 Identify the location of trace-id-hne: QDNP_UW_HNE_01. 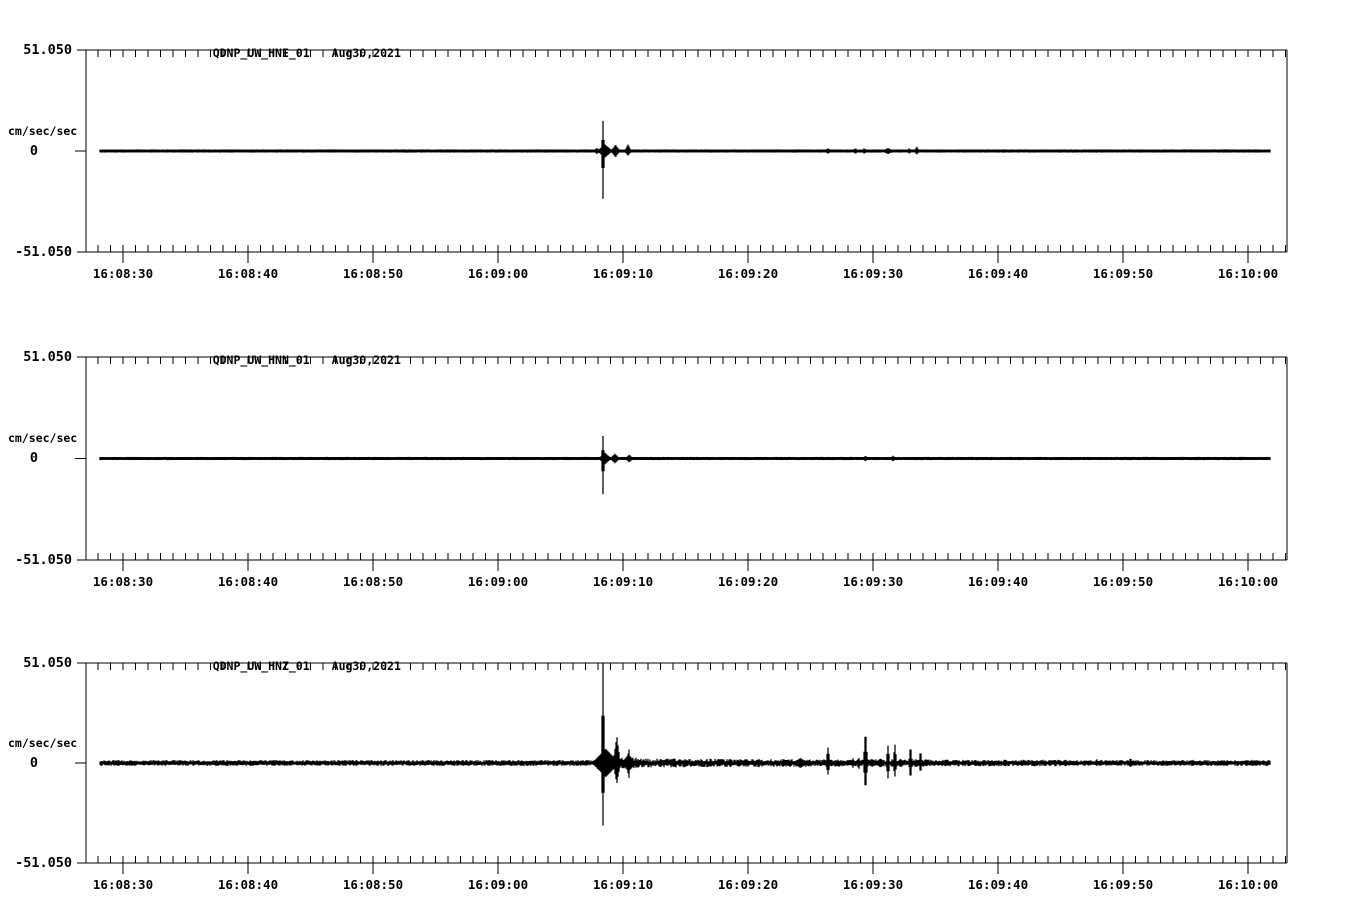
(261, 53).